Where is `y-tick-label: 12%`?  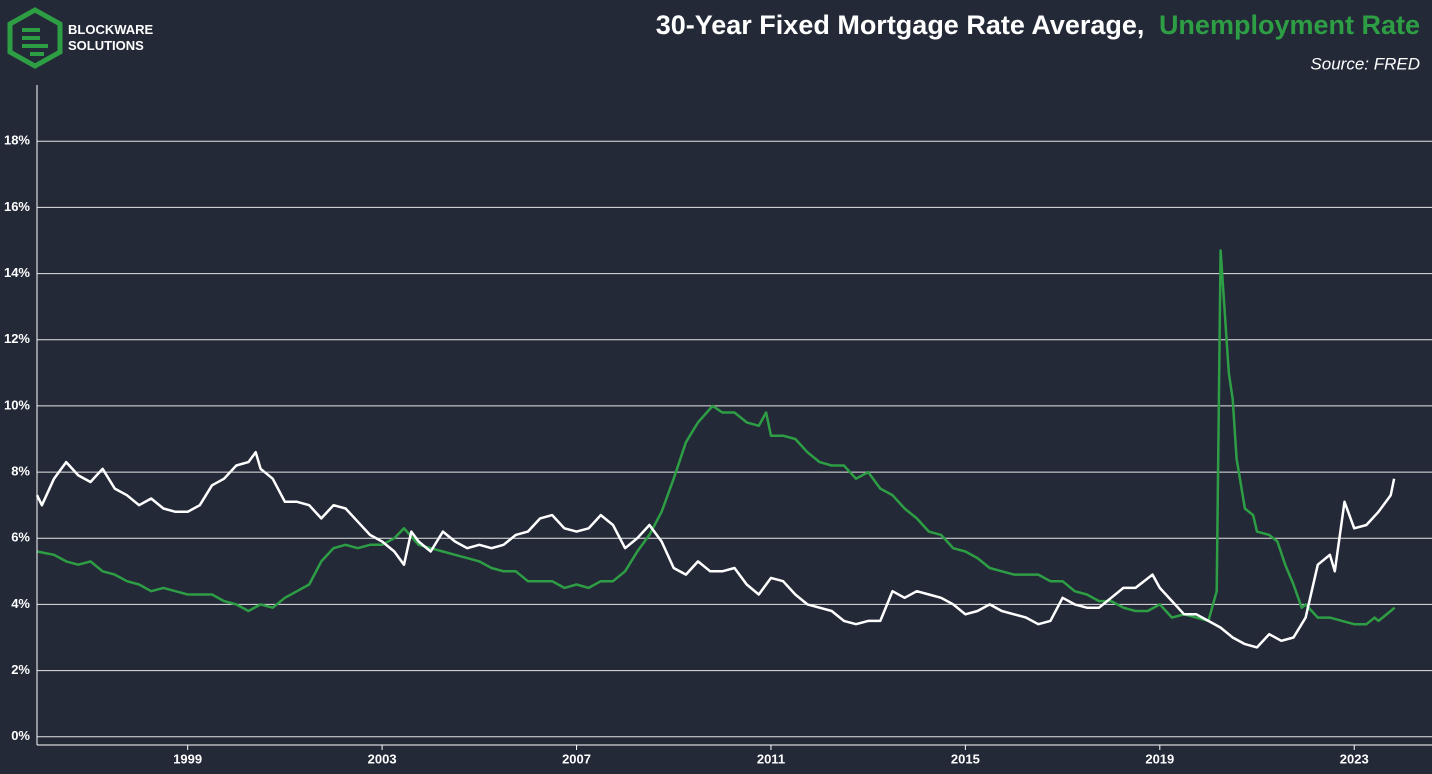
y-tick-label: 12% is located at coordinates (17, 338).